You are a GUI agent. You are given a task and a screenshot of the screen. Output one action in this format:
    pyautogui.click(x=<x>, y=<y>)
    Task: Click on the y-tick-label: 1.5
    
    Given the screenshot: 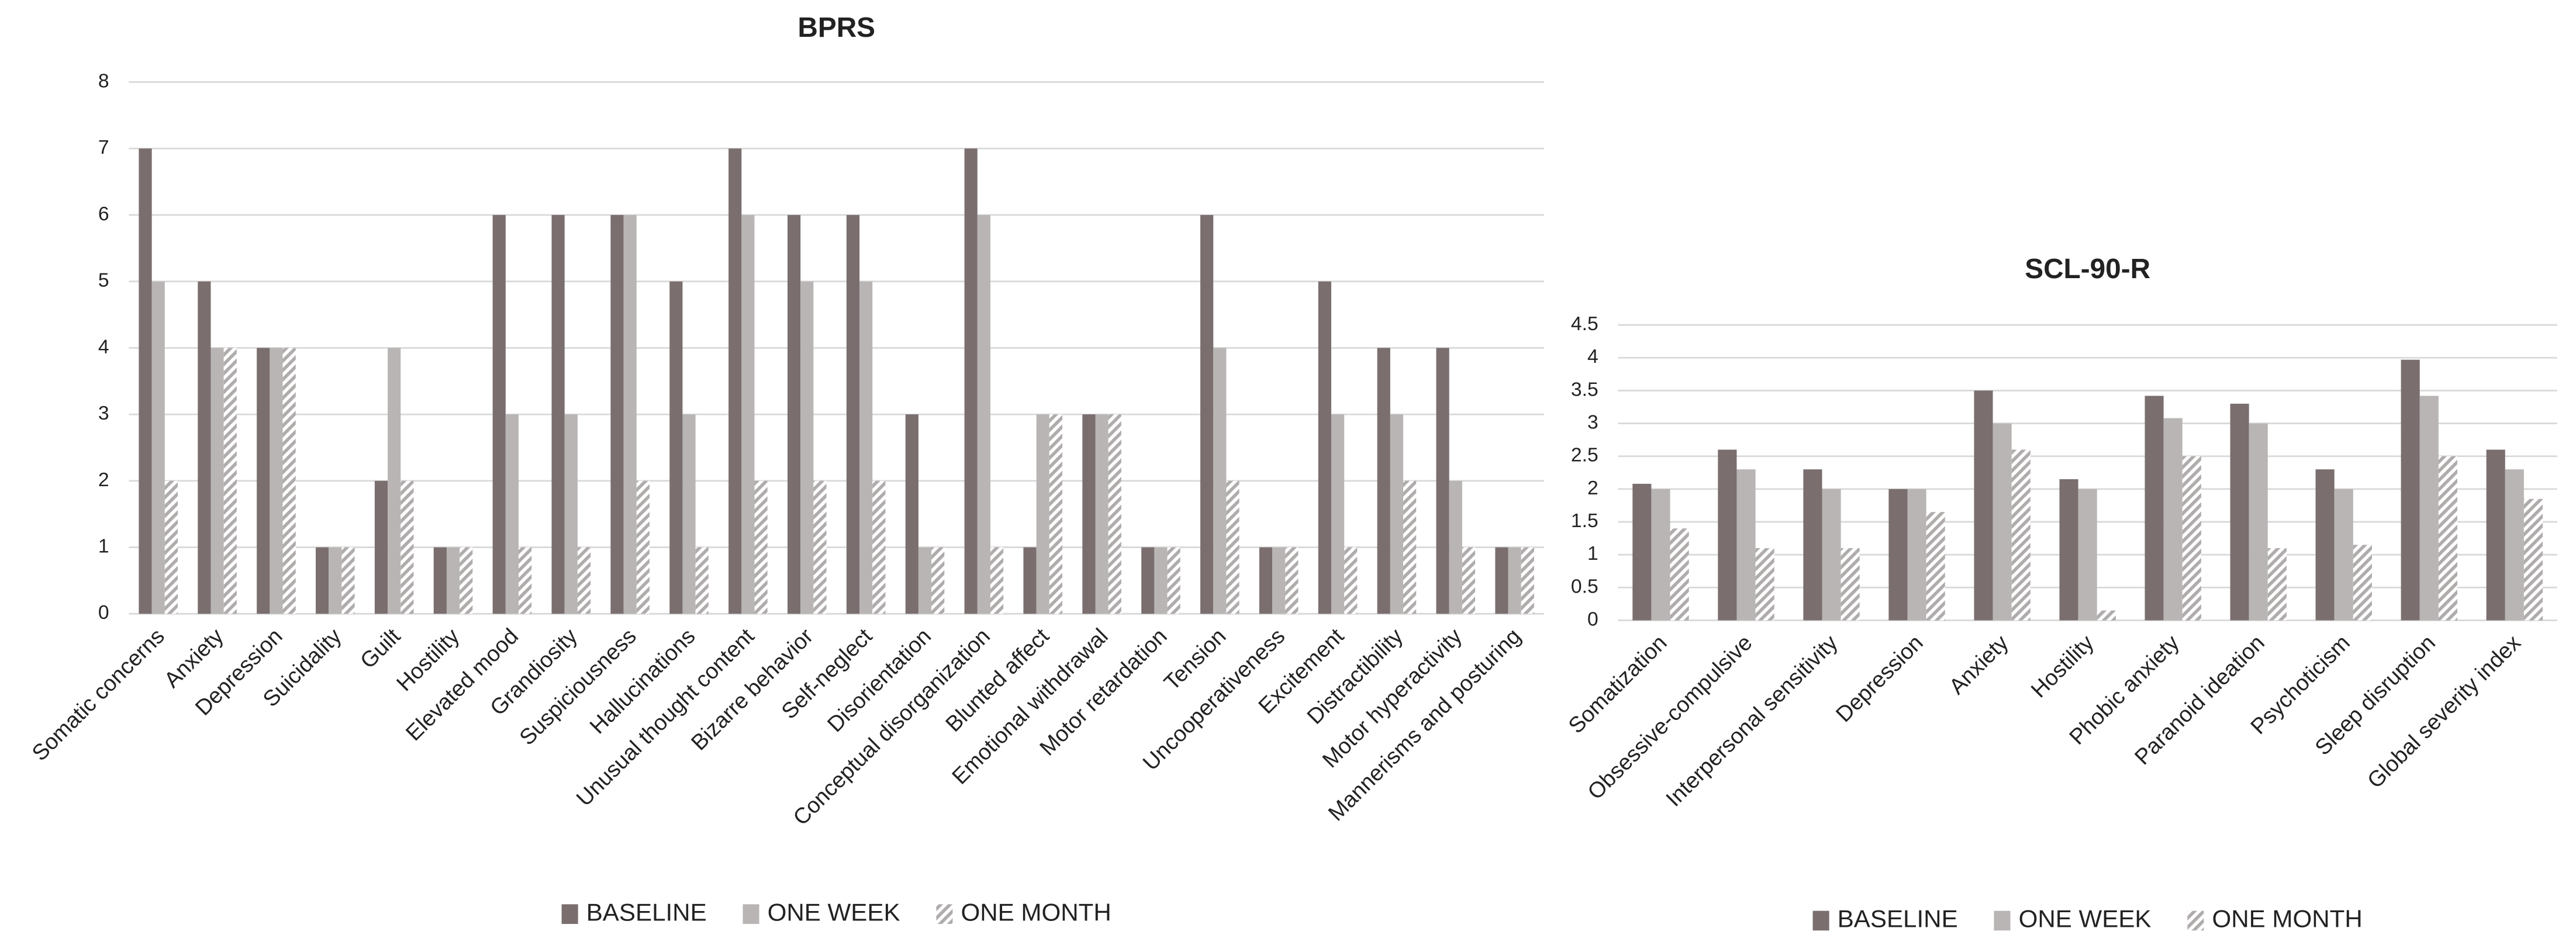 What is the action you would take?
    pyautogui.click(x=1584, y=521)
    